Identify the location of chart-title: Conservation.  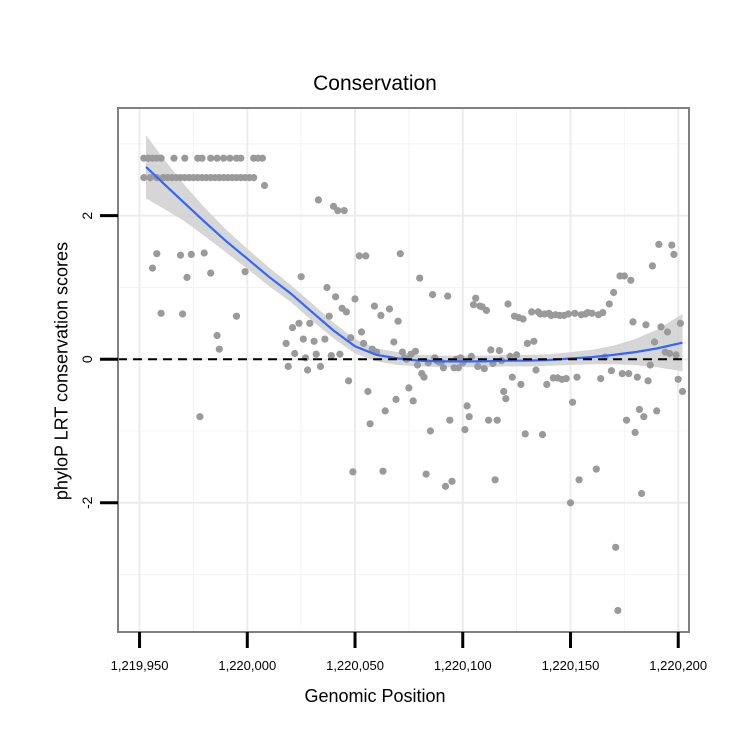
(375, 83).